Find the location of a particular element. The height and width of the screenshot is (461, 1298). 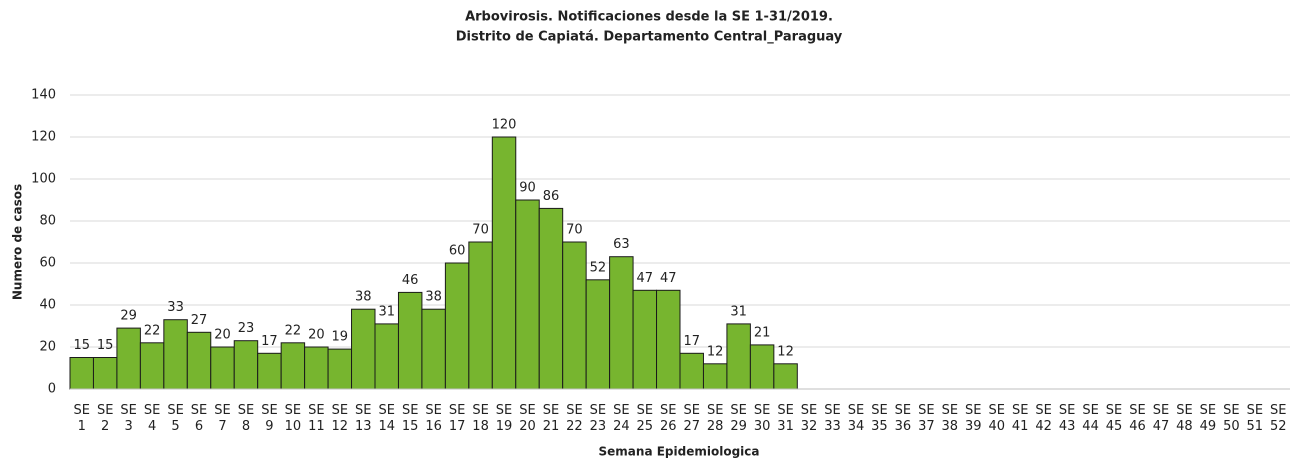

data-label: 21 is located at coordinates (762, 332).